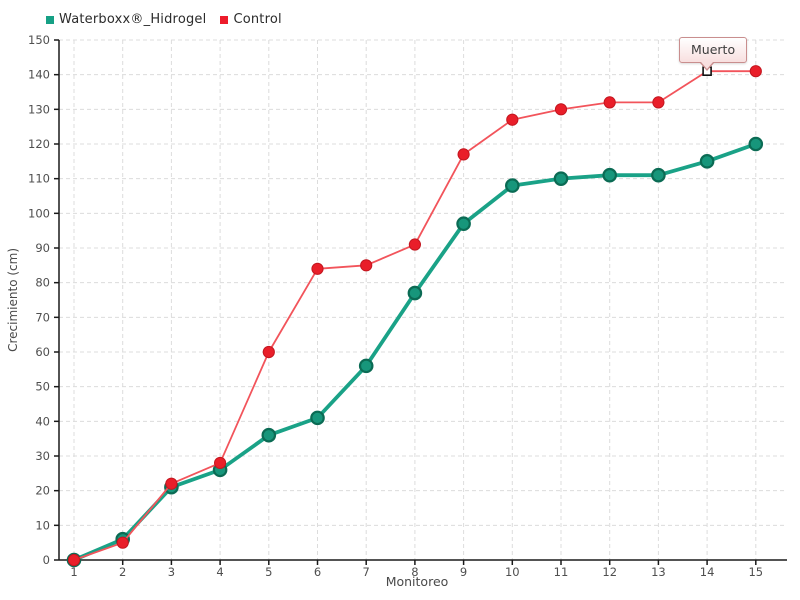 This screenshot has width=800, height=600. What do you see at coordinates (73, 572) in the screenshot?
I see `x-tick-label: 1` at bounding box center [73, 572].